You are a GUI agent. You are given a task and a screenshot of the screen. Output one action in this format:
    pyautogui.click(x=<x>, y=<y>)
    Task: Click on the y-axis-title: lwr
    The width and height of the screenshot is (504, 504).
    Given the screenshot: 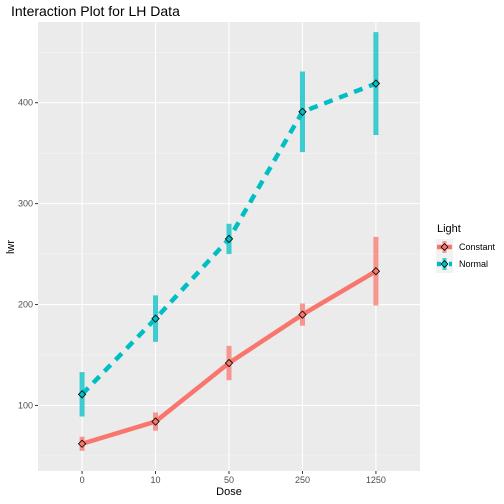 What is the action you would take?
    pyautogui.click(x=11, y=247)
    